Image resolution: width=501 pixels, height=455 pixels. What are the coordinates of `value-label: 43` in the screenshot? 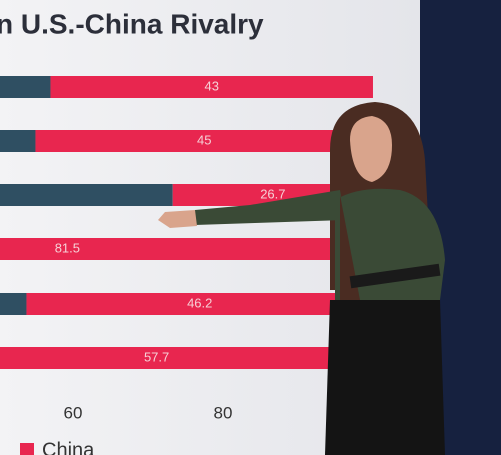 It's located at (211, 85).